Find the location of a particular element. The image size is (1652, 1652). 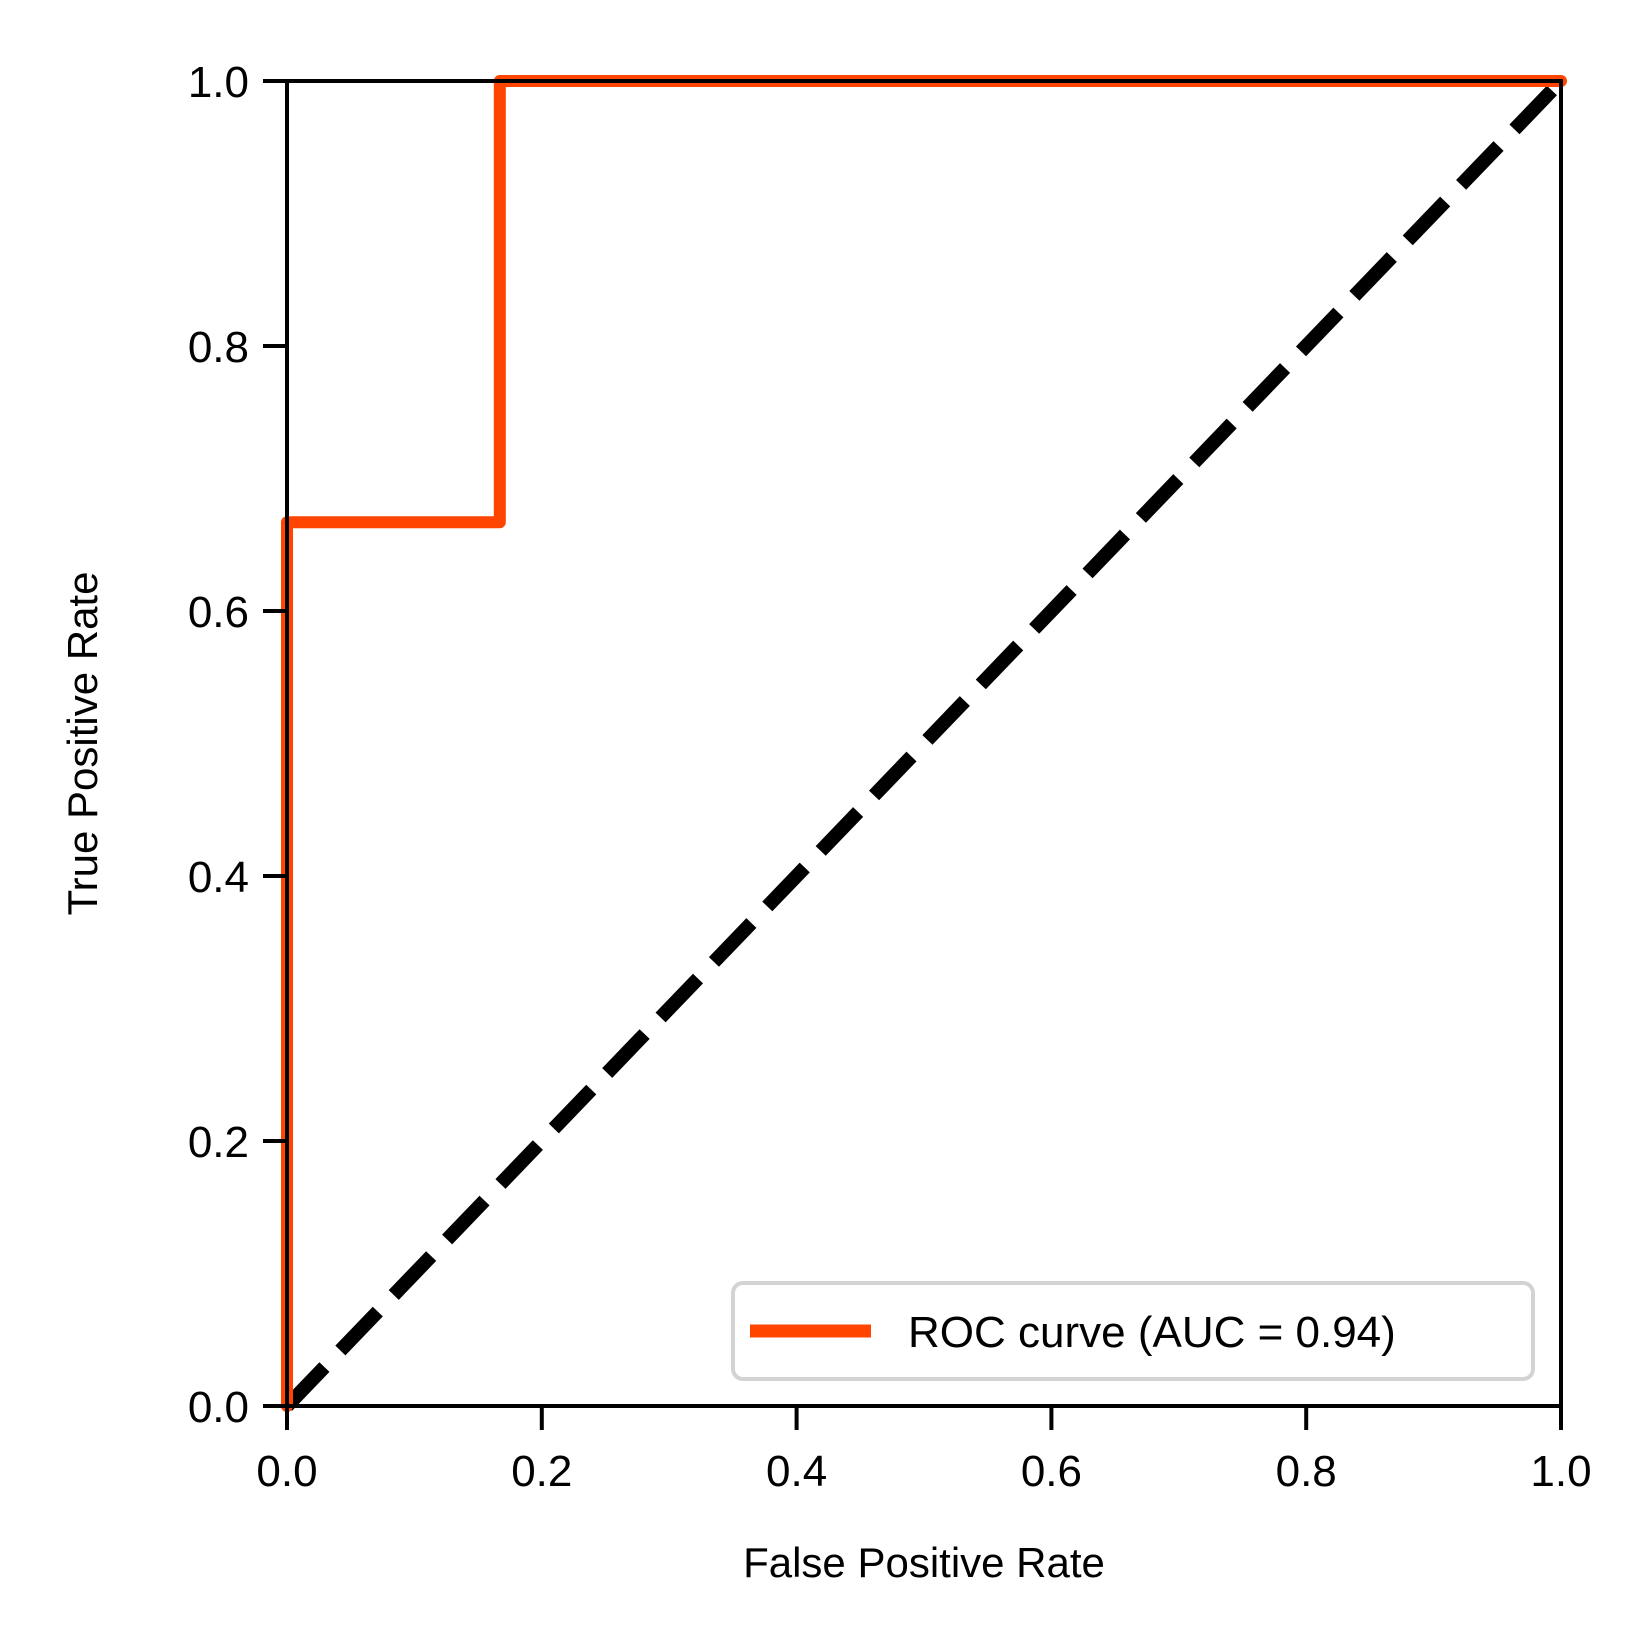

x-tick-label: 0.4 is located at coordinates (796, 1471).